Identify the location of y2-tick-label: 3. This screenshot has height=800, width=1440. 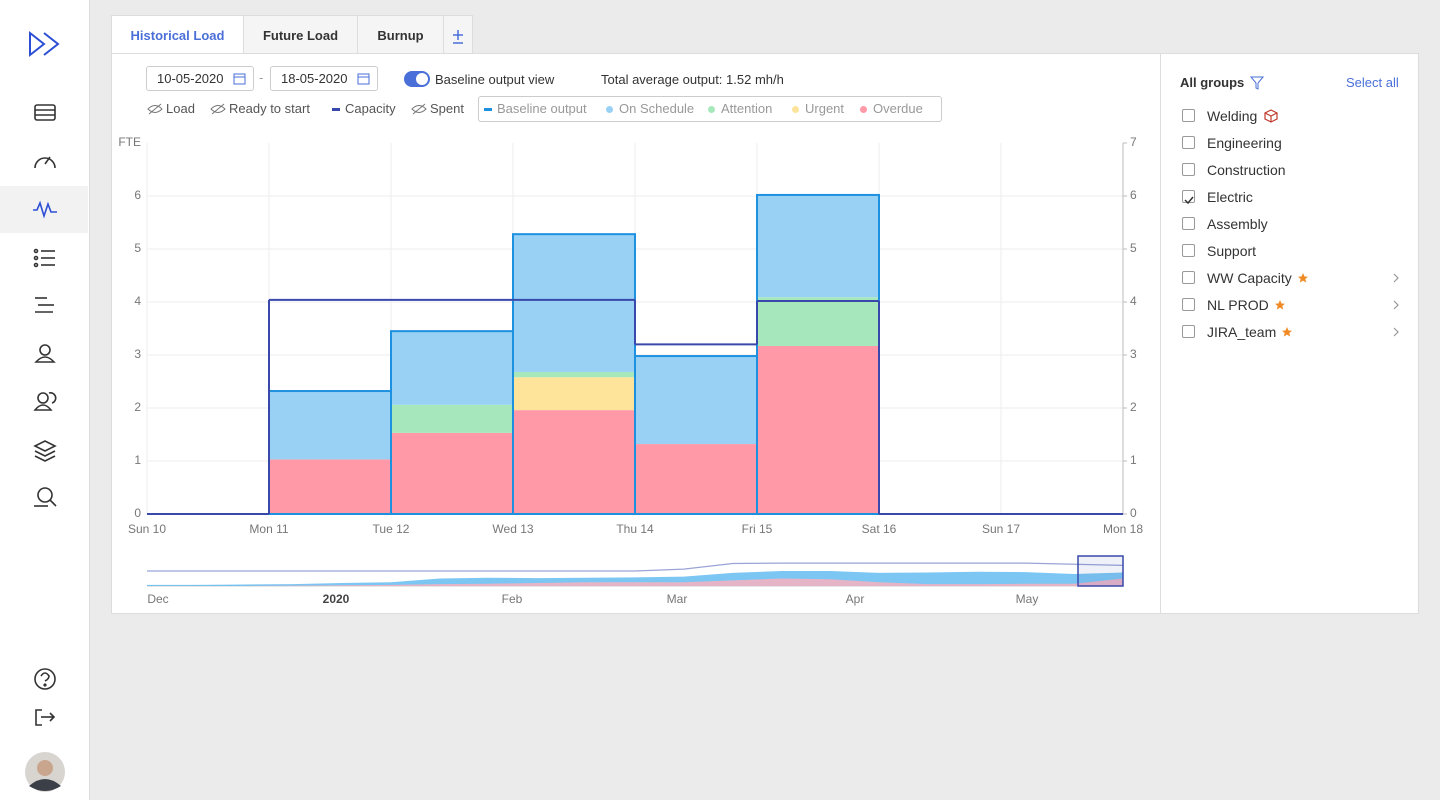
(1133, 354).